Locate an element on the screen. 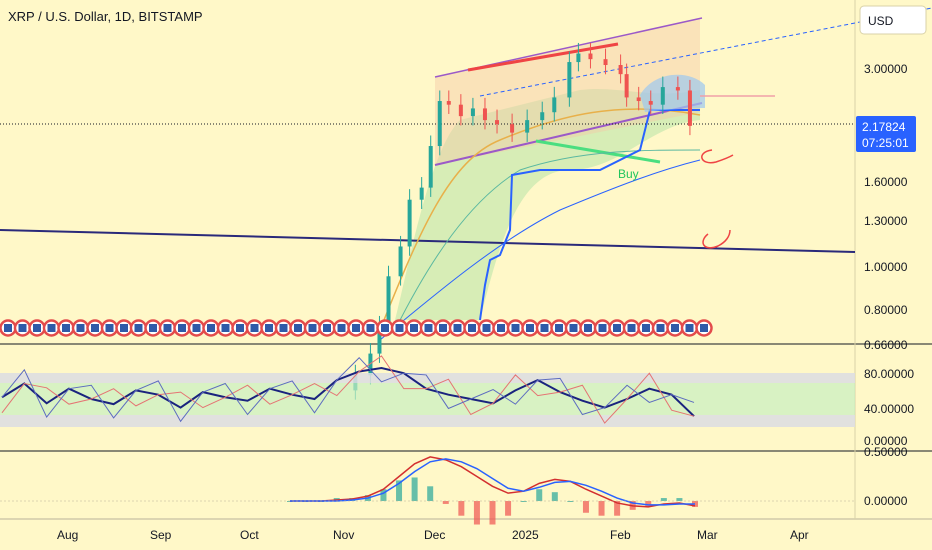  ma-fast-line is located at coordinates (540, 219).